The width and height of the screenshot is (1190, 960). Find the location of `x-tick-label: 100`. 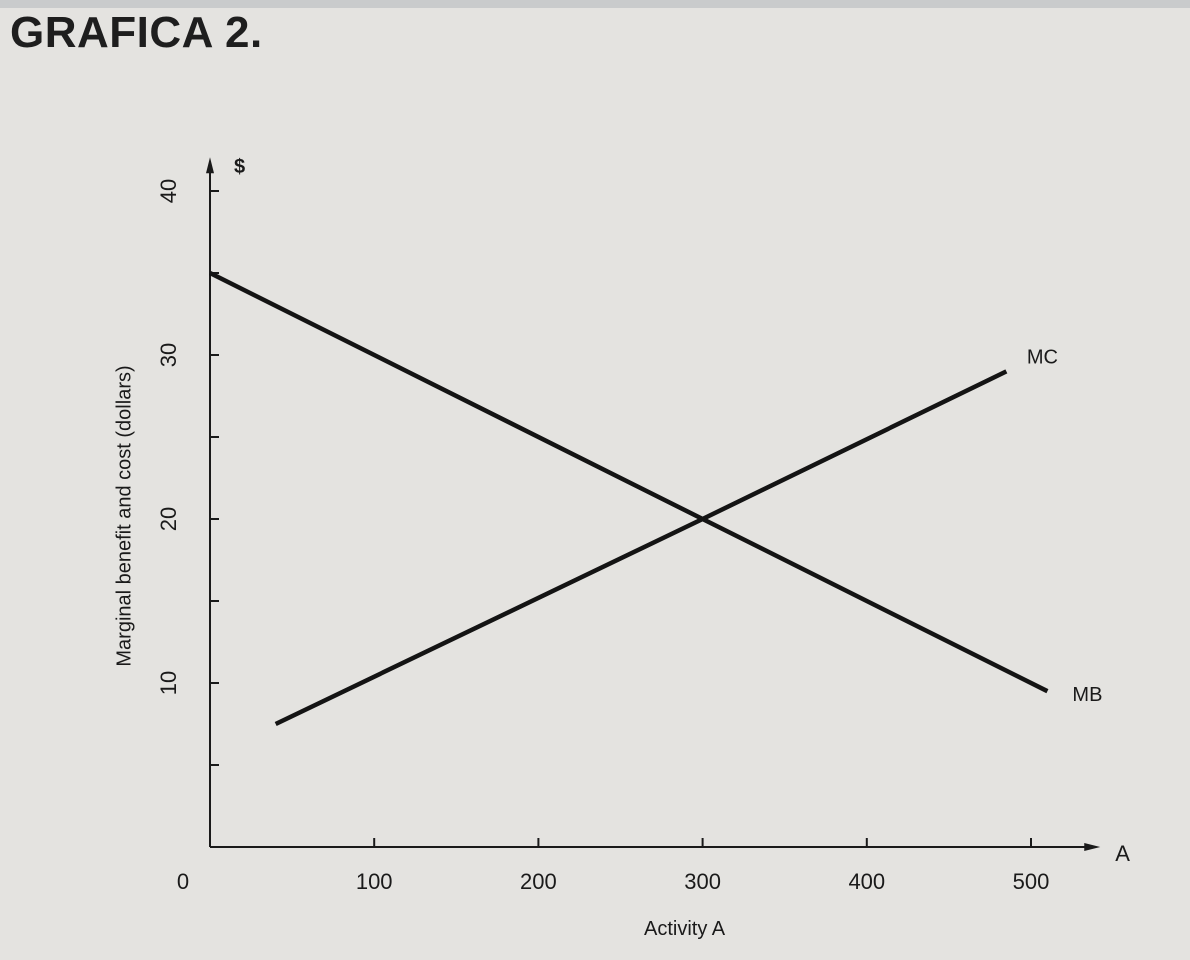

x-tick-label: 100 is located at coordinates (374, 881).